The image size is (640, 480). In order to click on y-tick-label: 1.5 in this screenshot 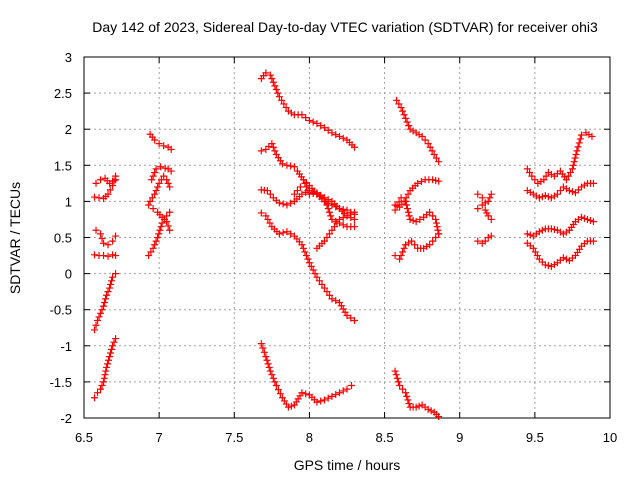, I will do `click(63, 165)`.